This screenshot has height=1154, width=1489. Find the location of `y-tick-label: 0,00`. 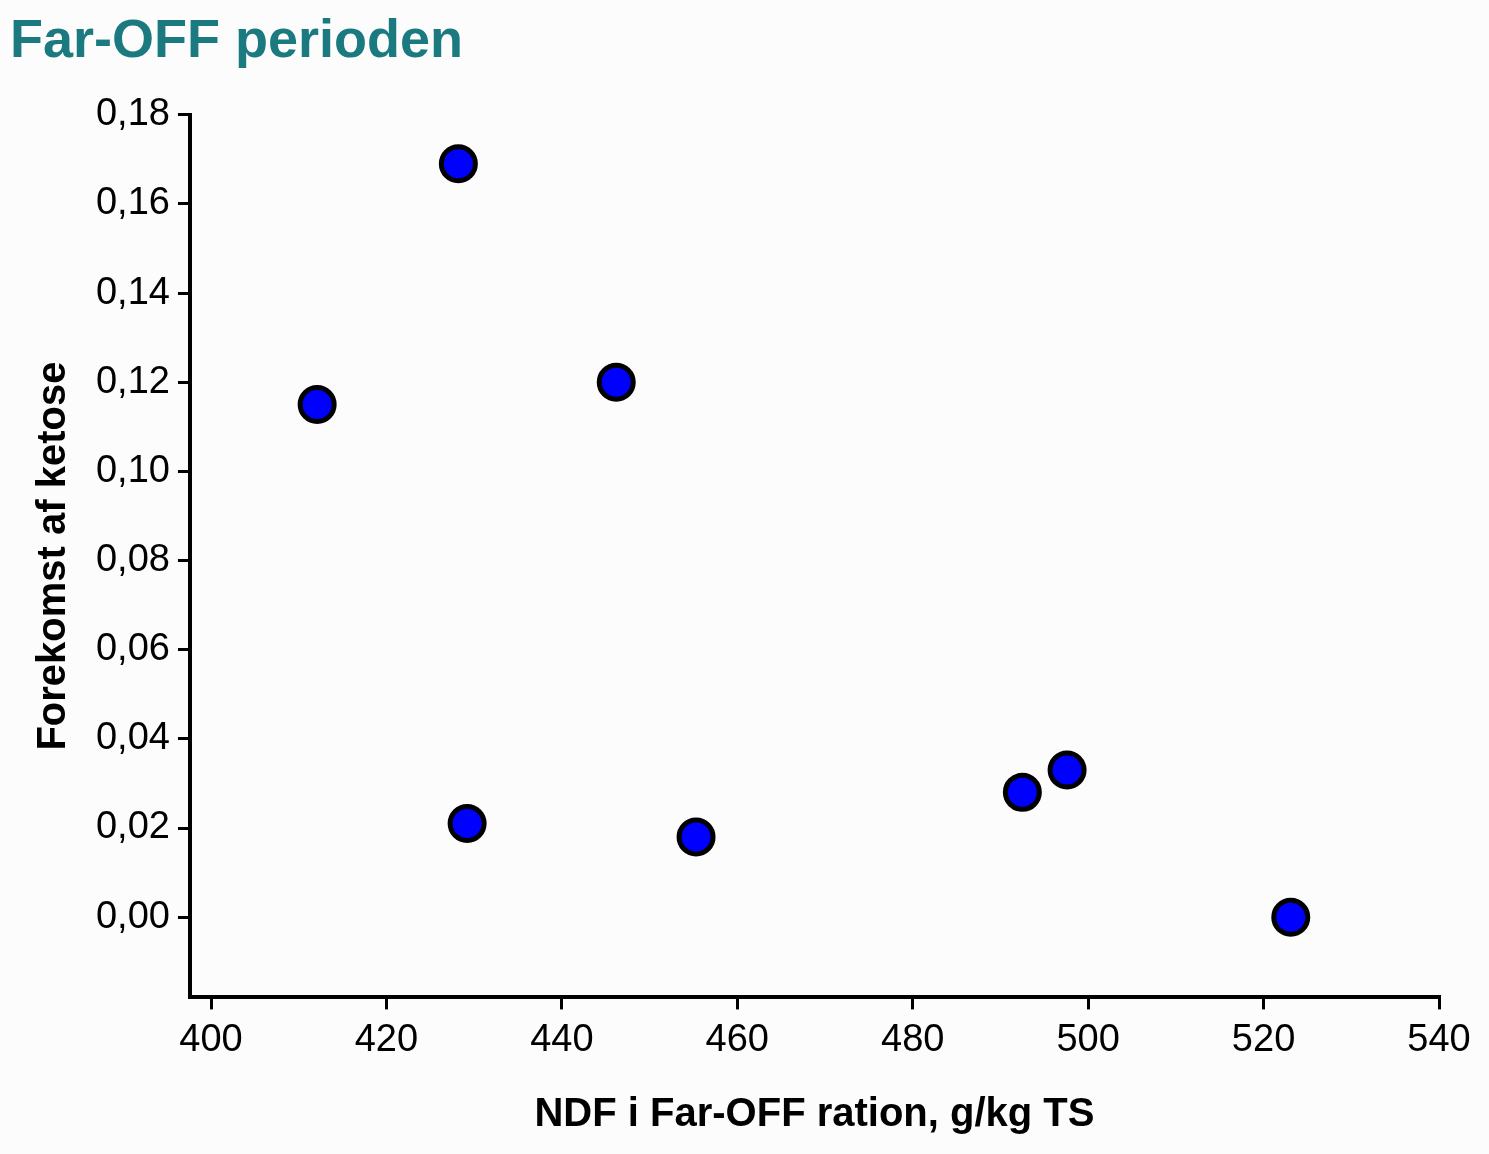

y-tick-label: 0,00 is located at coordinates (132, 914).